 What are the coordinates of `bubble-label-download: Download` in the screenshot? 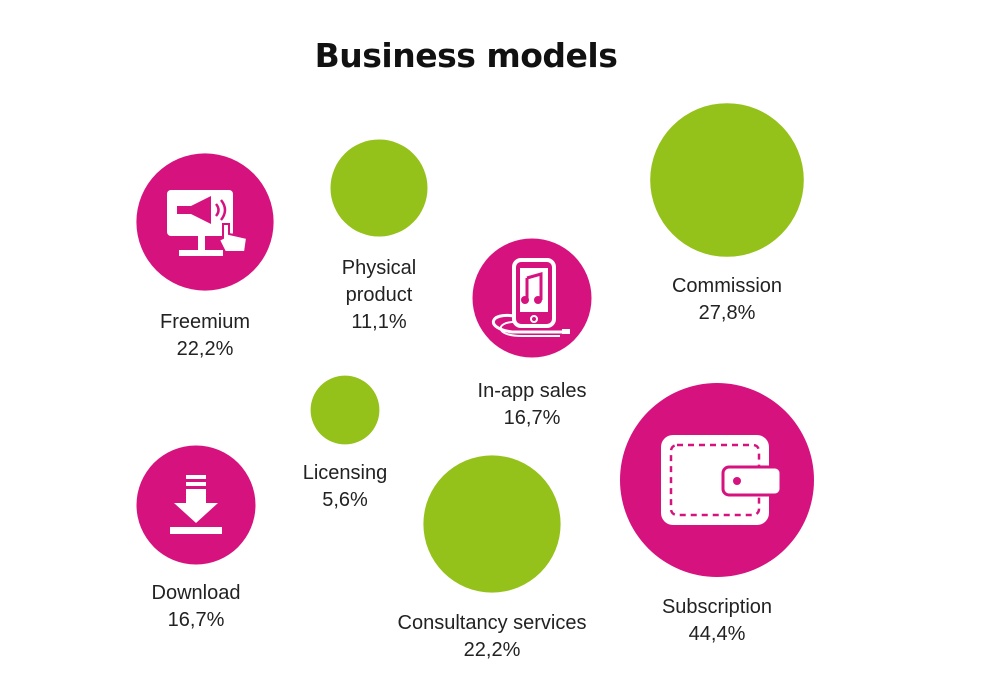 It's located at (196, 593).